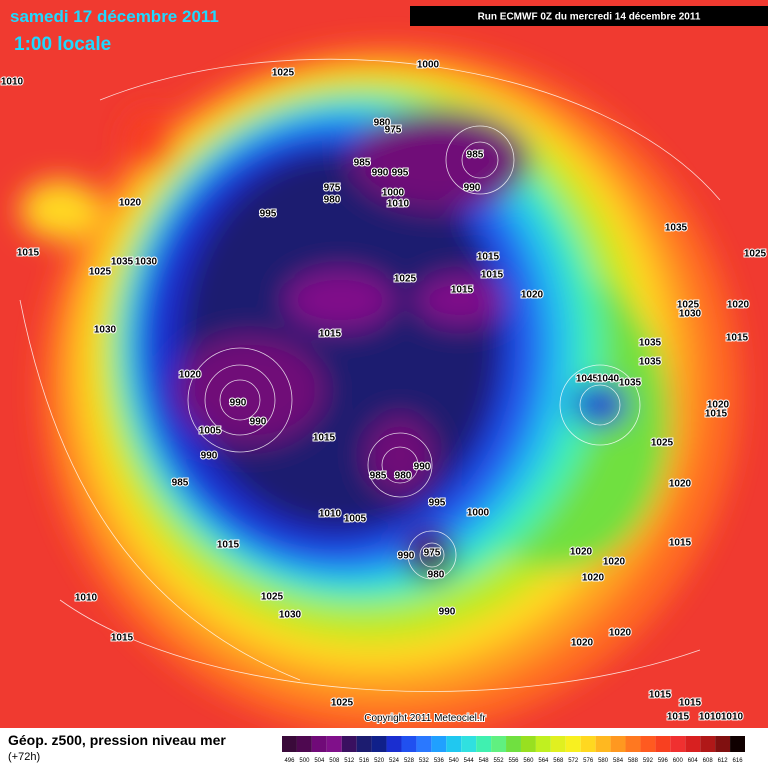 This screenshot has height=768, width=768. Describe the element at coordinates (117, 740) in the screenshot. I see `footer-title: Géop. z500, pression niveau mer` at that location.